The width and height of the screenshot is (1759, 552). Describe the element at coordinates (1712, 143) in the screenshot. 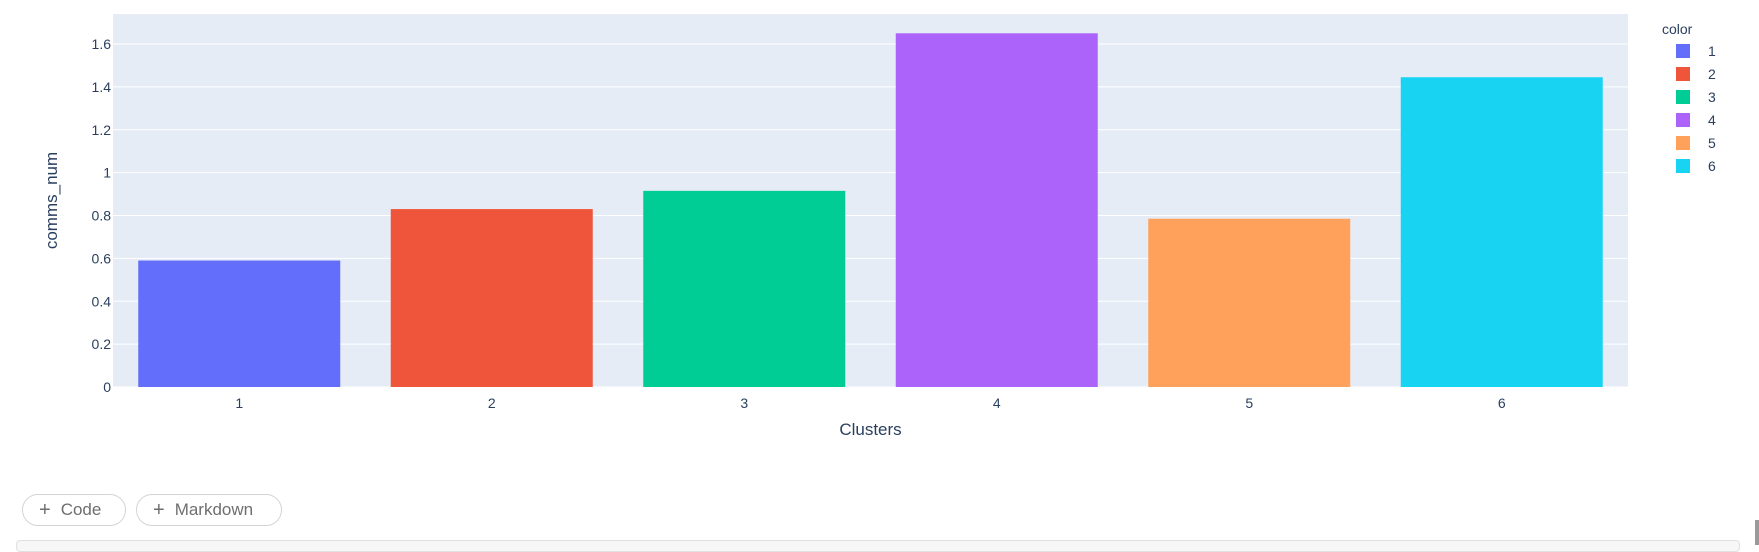

I see `legend-label: 5` at that location.